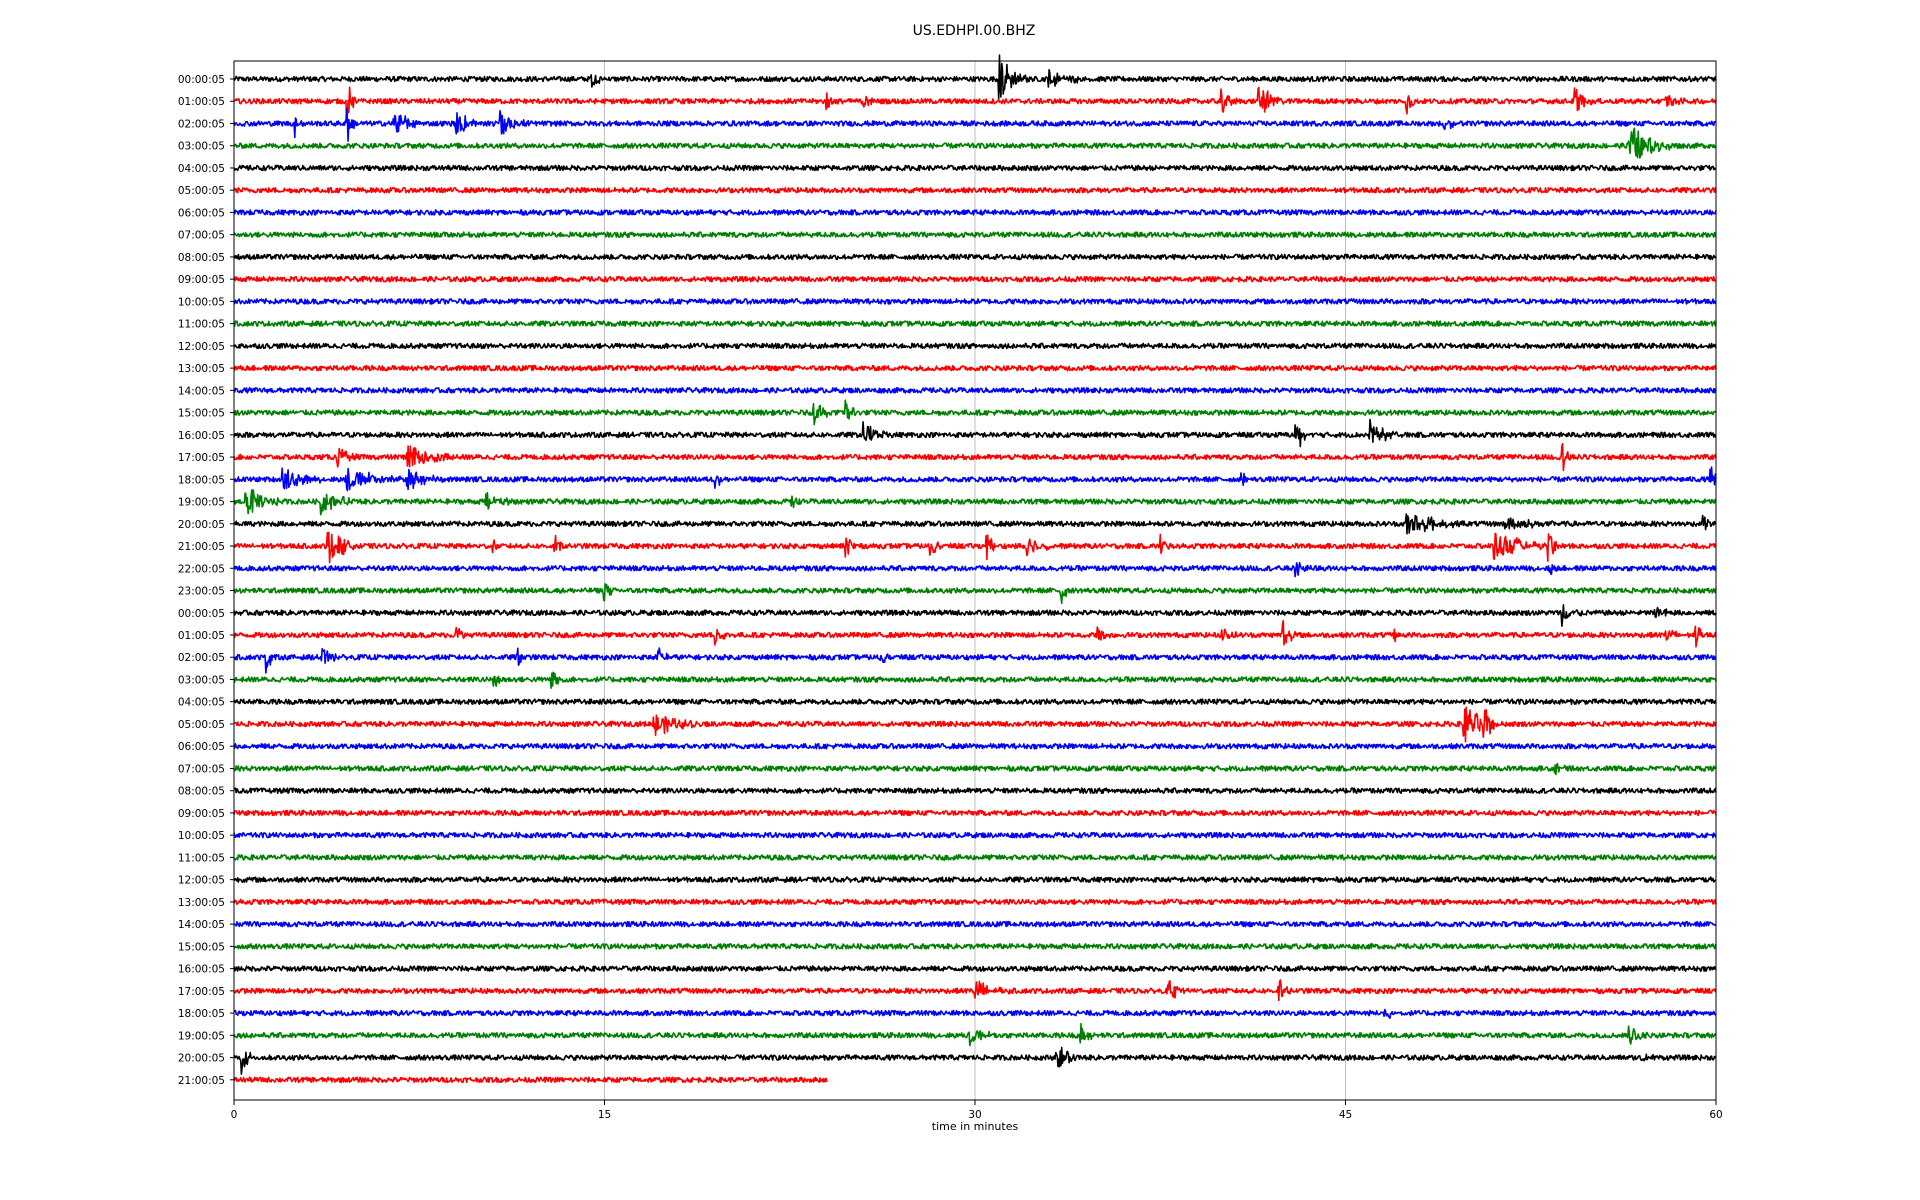 This screenshot has height=1200, width=1920. What do you see at coordinates (201, 569) in the screenshot?
I see `y-tick-label: 22:00:05` at bounding box center [201, 569].